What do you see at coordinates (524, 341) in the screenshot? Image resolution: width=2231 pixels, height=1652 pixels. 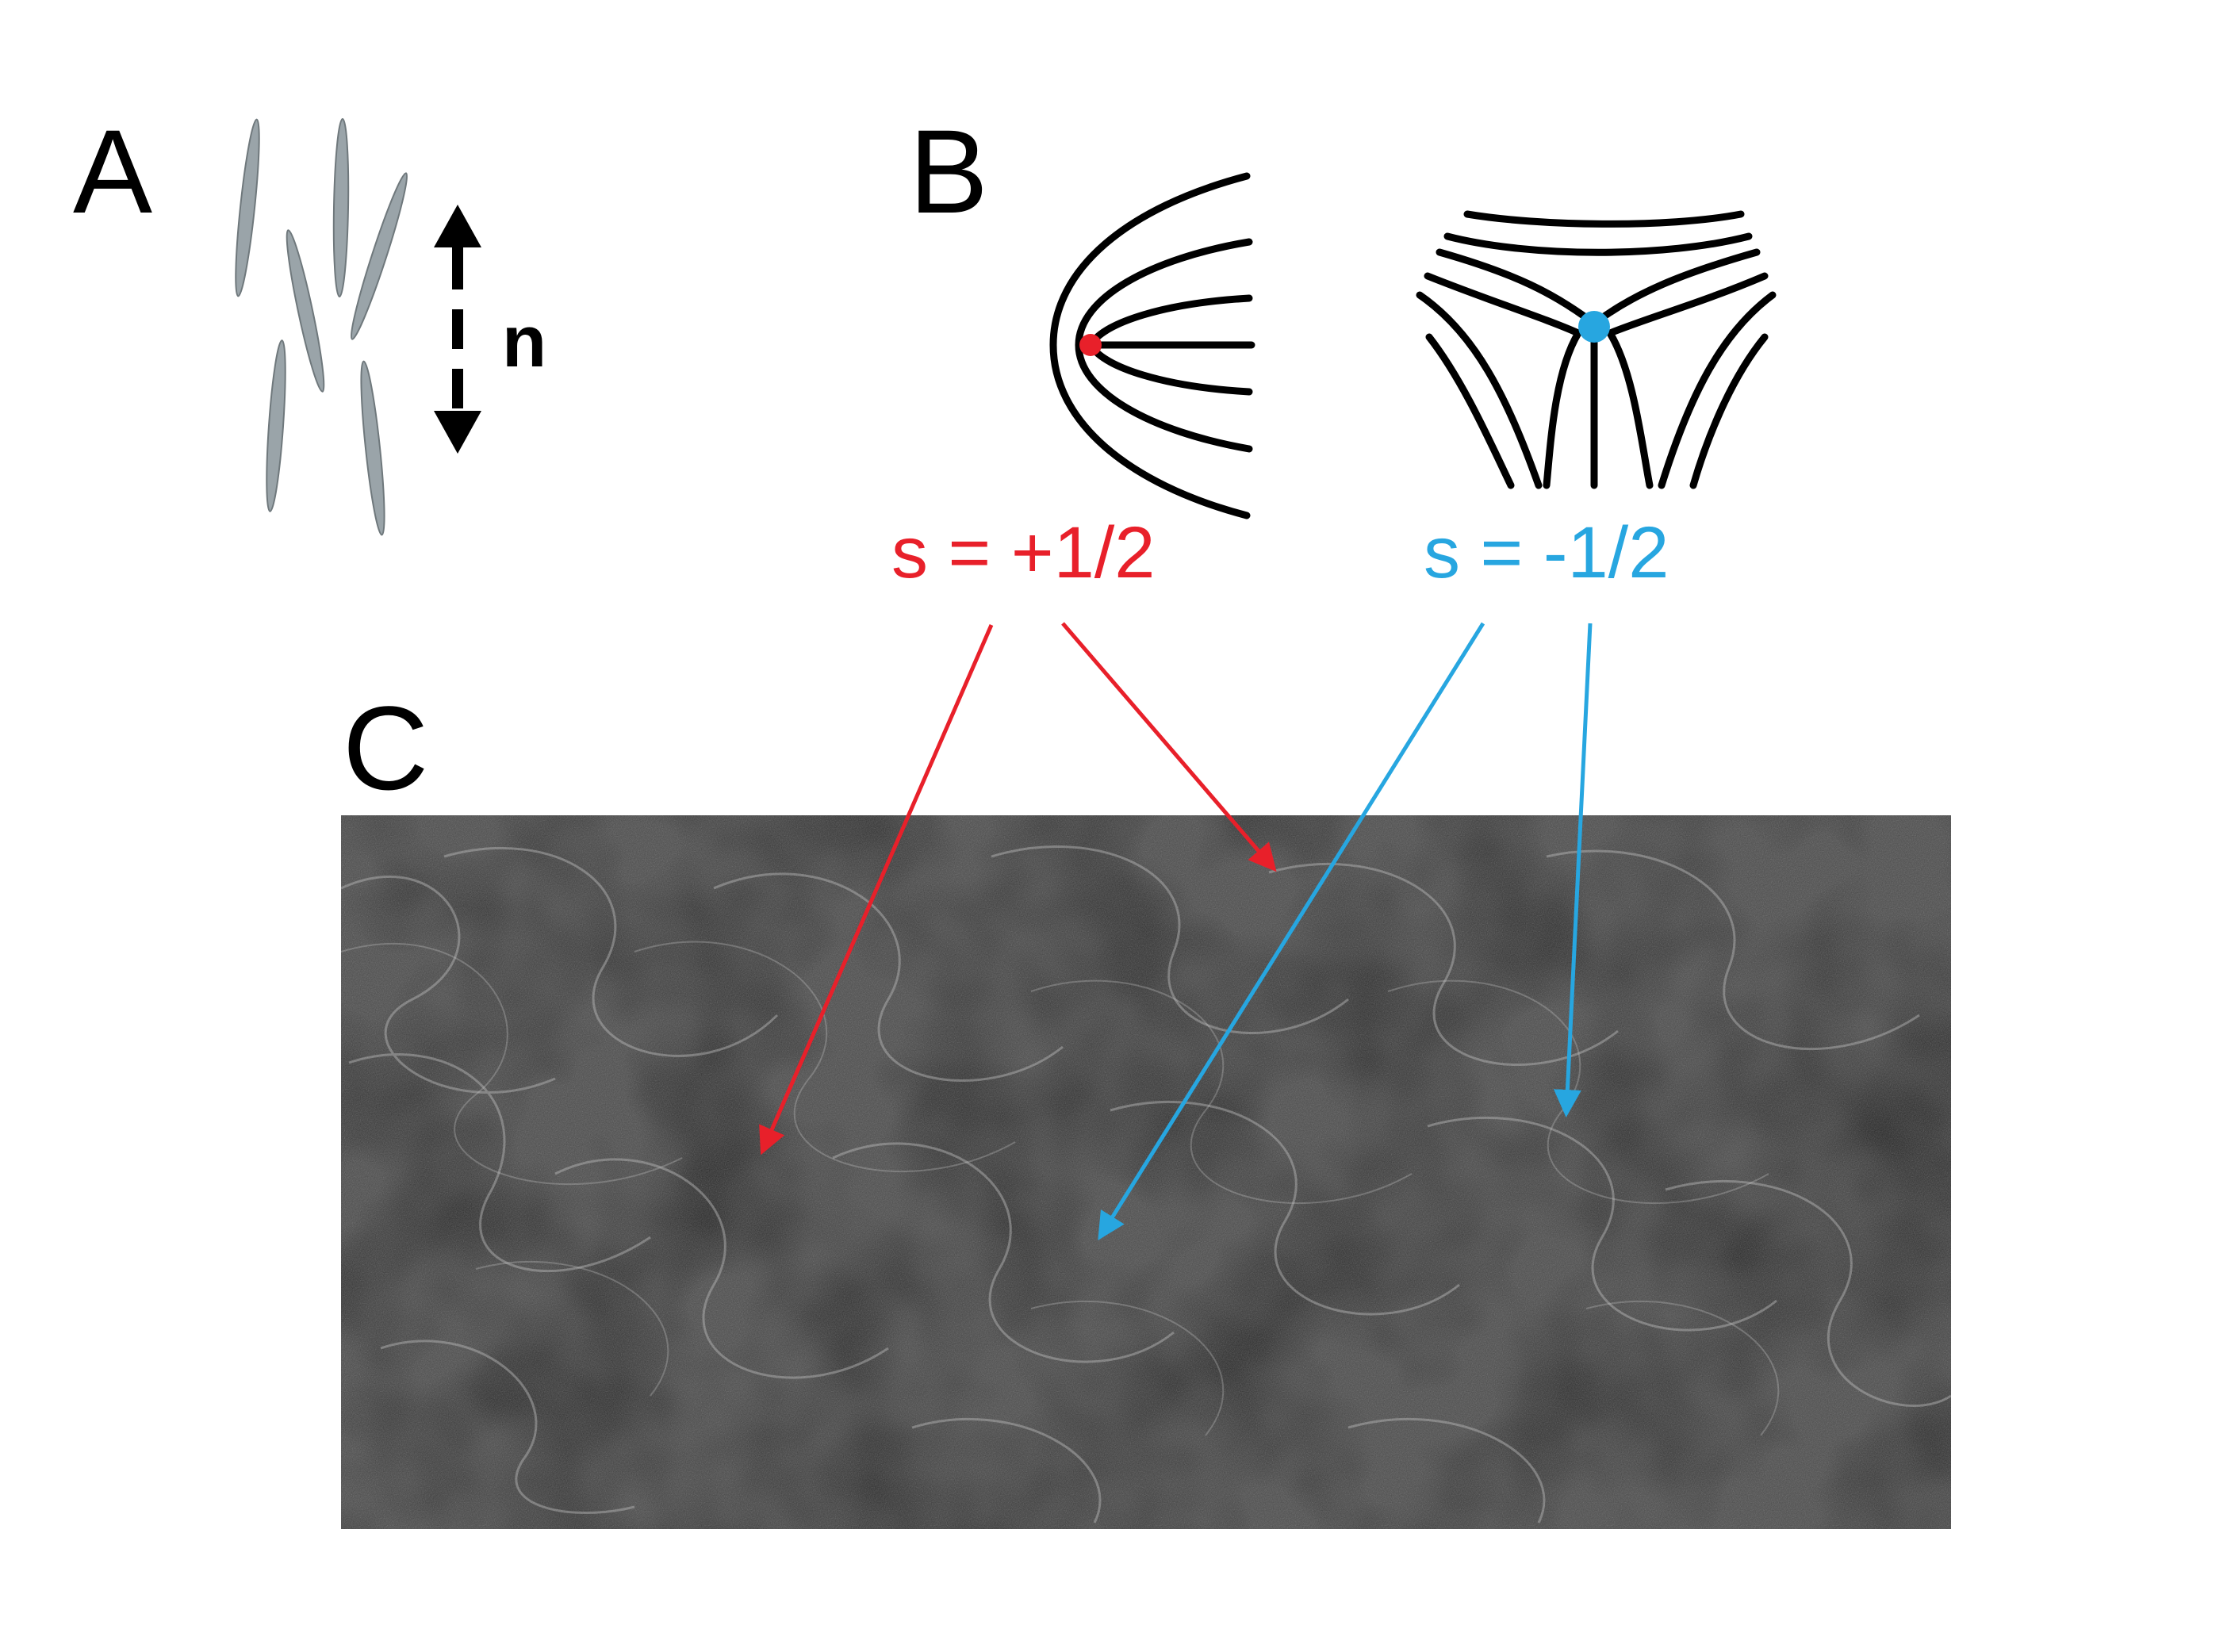 I see `director-label: n` at bounding box center [524, 341].